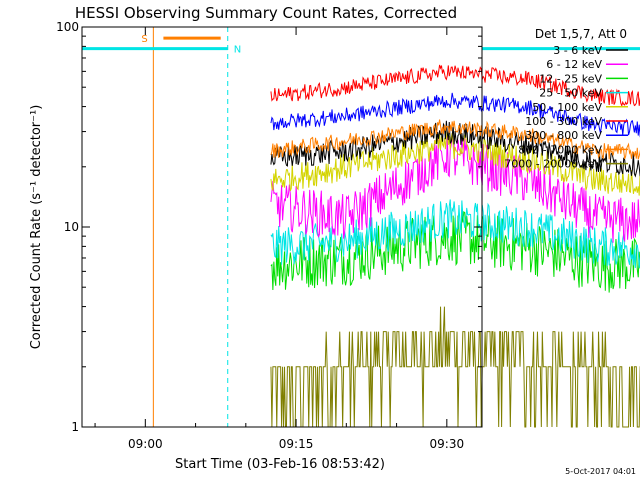 The height and width of the screenshot is (480, 640). Describe the element at coordinates (560, 149) in the screenshot. I see `legend-entry-label: 800 - 7000 keV` at that location.